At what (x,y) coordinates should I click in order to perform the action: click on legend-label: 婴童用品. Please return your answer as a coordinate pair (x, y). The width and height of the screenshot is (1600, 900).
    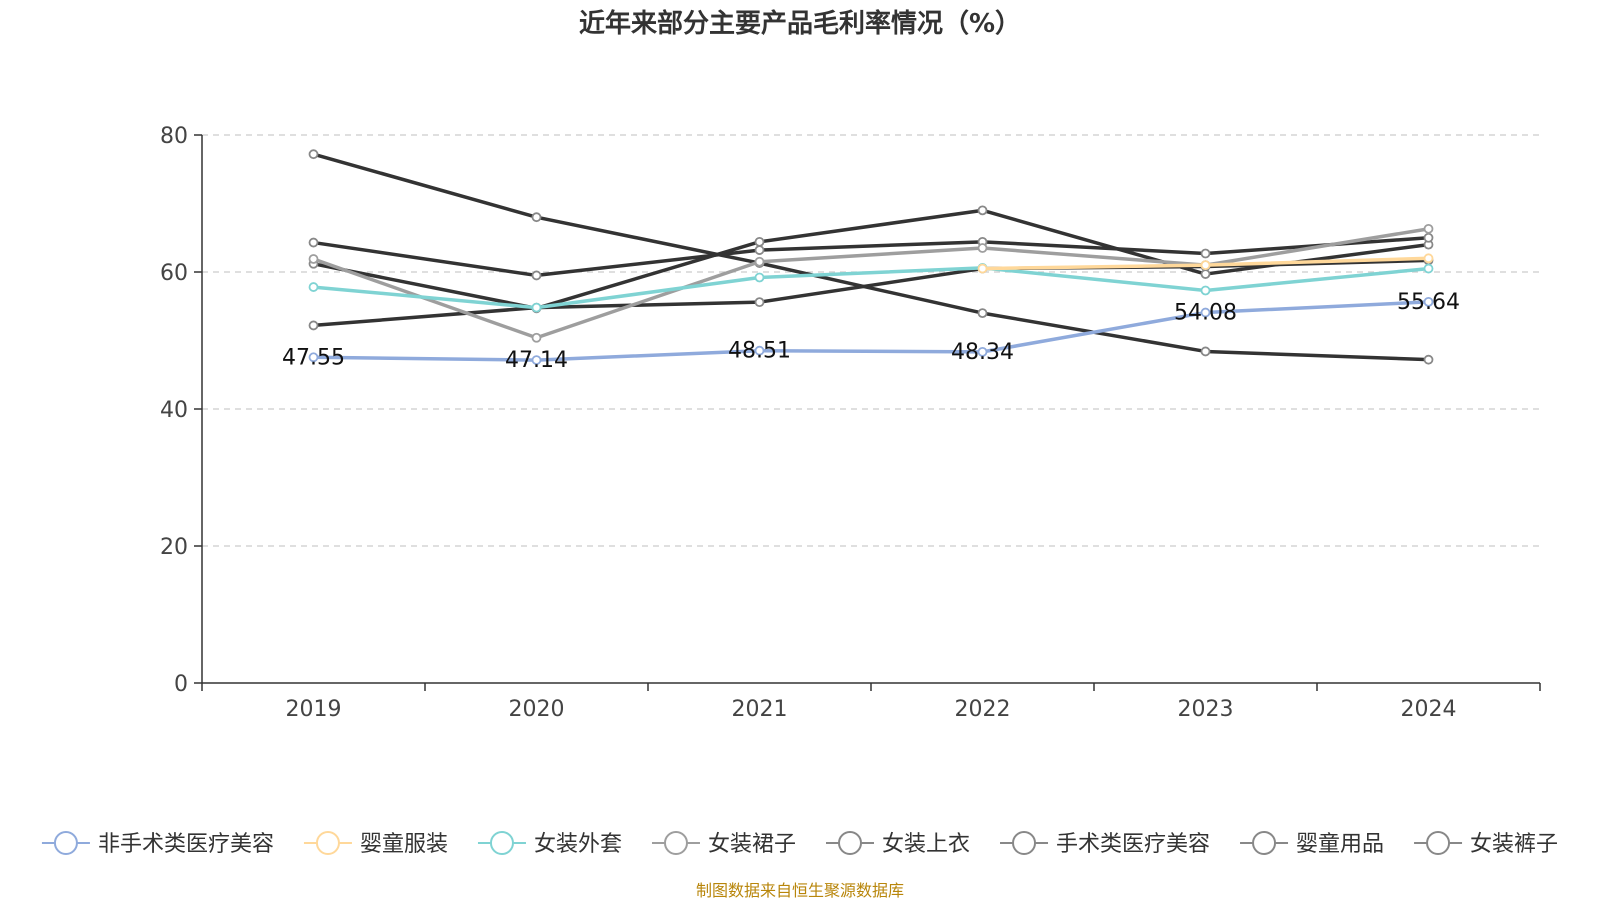
    Looking at the image, I should click on (1340, 844).